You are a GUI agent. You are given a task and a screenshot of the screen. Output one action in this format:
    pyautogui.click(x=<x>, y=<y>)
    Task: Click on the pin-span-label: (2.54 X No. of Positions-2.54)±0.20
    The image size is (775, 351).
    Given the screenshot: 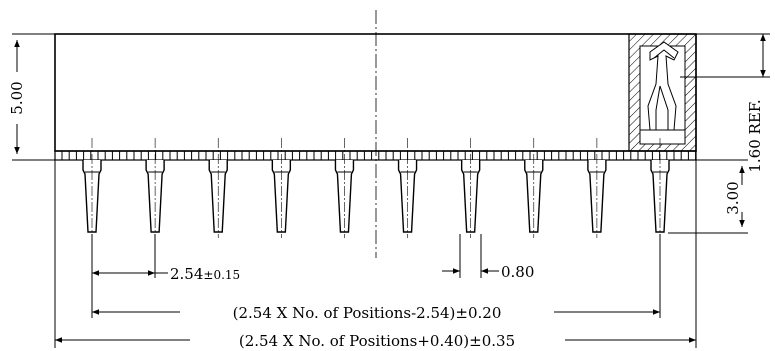 What is the action you would take?
    pyautogui.click(x=367, y=313)
    